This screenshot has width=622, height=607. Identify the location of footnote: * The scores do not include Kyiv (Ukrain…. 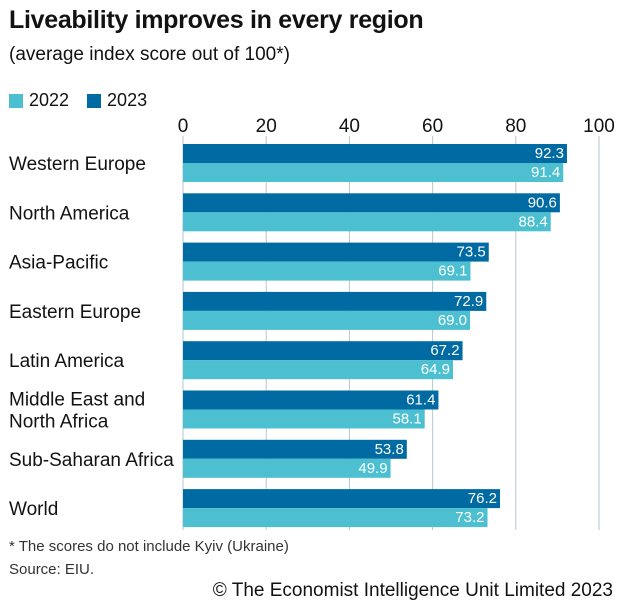
(149, 546).